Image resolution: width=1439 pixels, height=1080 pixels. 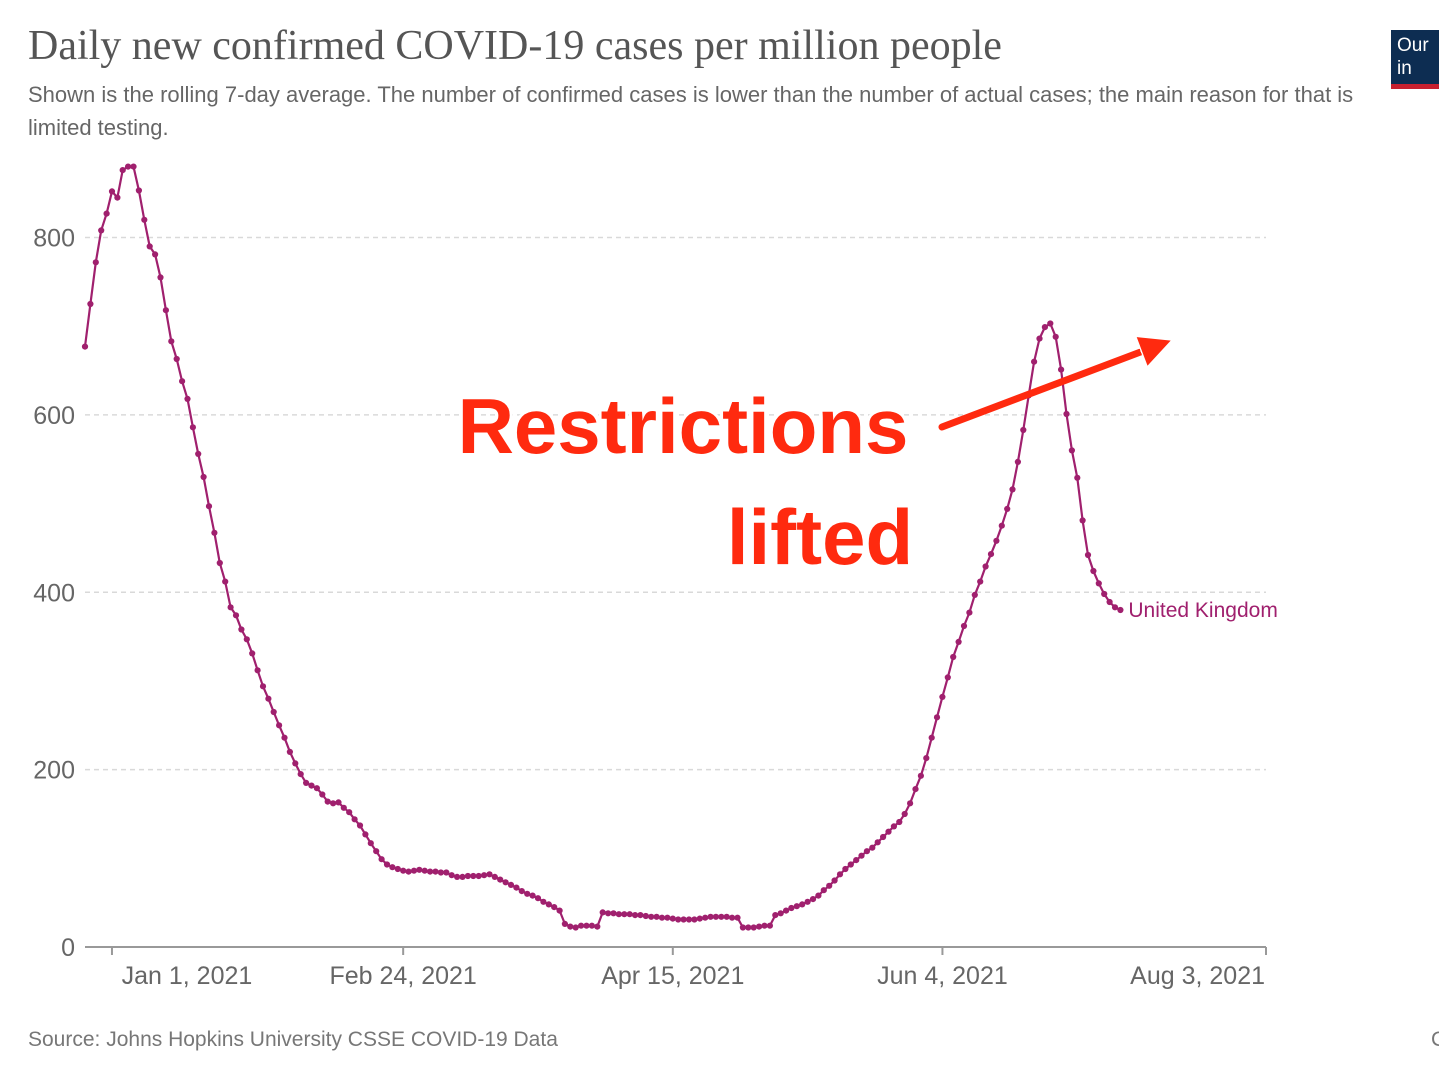 I want to click on logo-line-2: in, so click(x=1404, y=68).